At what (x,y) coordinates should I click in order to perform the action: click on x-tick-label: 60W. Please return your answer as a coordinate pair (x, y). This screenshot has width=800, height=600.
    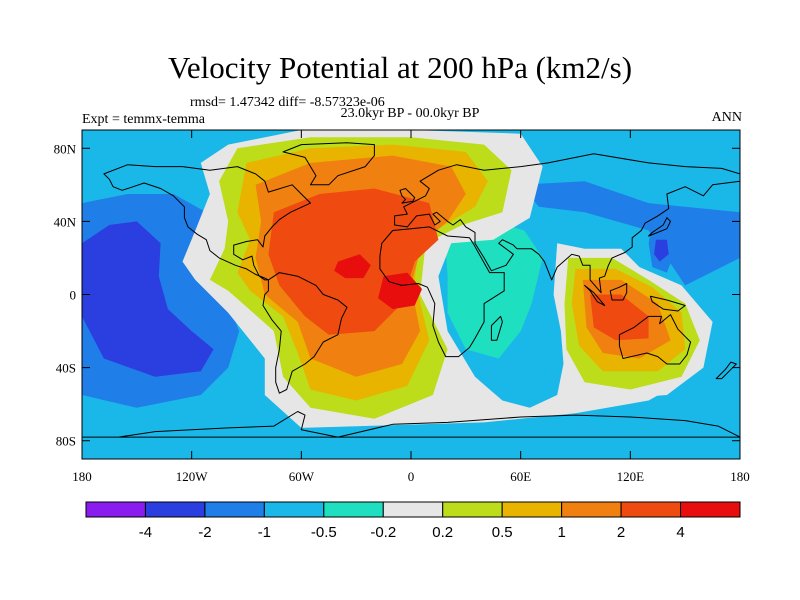
    Looking at the image, I should click on (302, 476).